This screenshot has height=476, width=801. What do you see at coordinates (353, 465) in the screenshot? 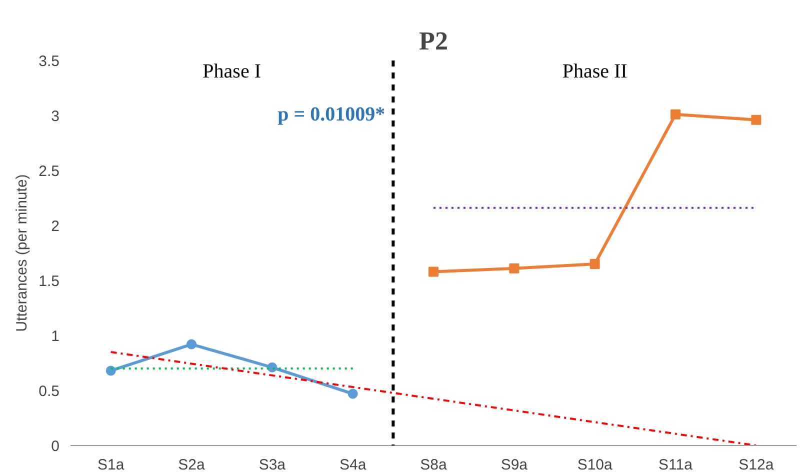
I see `x-tick-label: S4a` at bounding box center [353, 465].